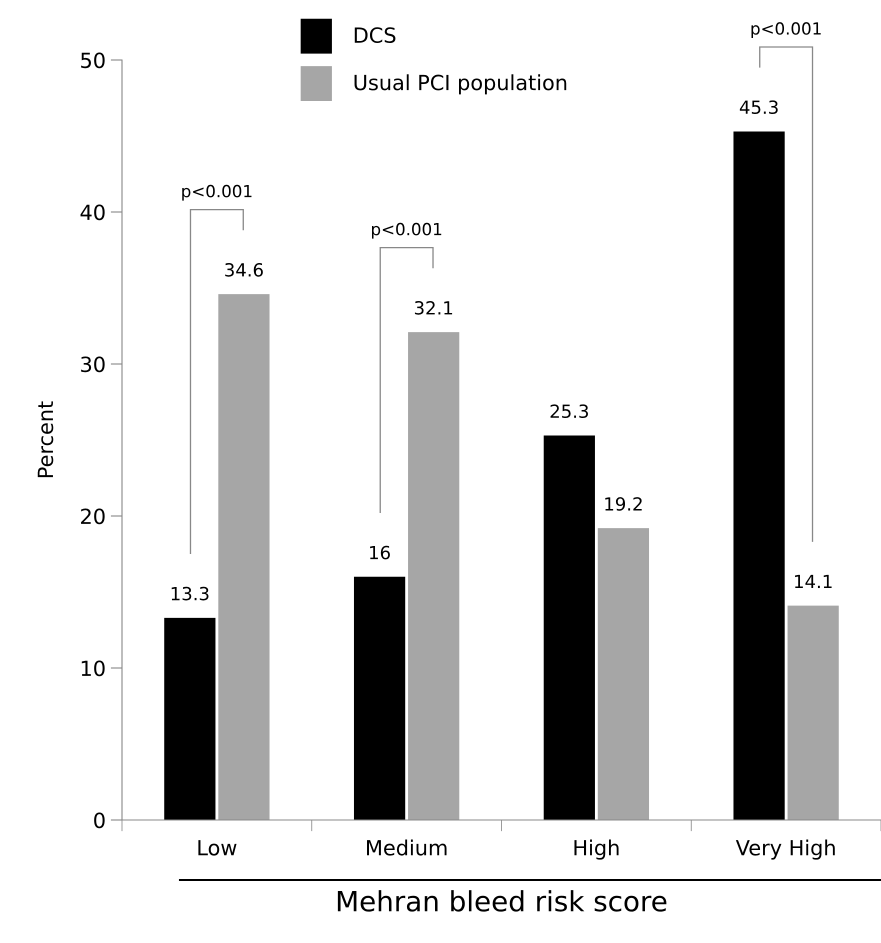 This screenshot has width=881, height=943. What do you see at coordinates (380, 553) in the screenshot?
I see `data-label: 16` at bounding box center [380, 553].